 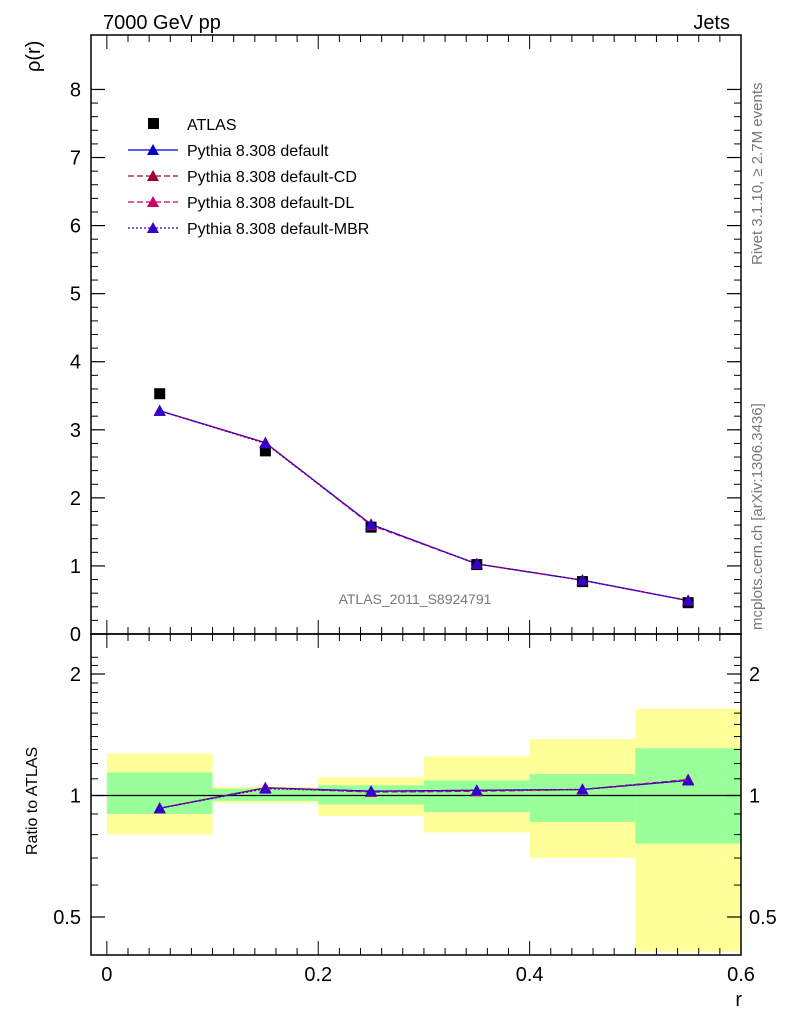 What do you see at coordinates (757, 174) in the screenshot?
I see `rivet-label: Rivet 3.1.10, ≥ 2.7M events` at bounding box center [757, 174].